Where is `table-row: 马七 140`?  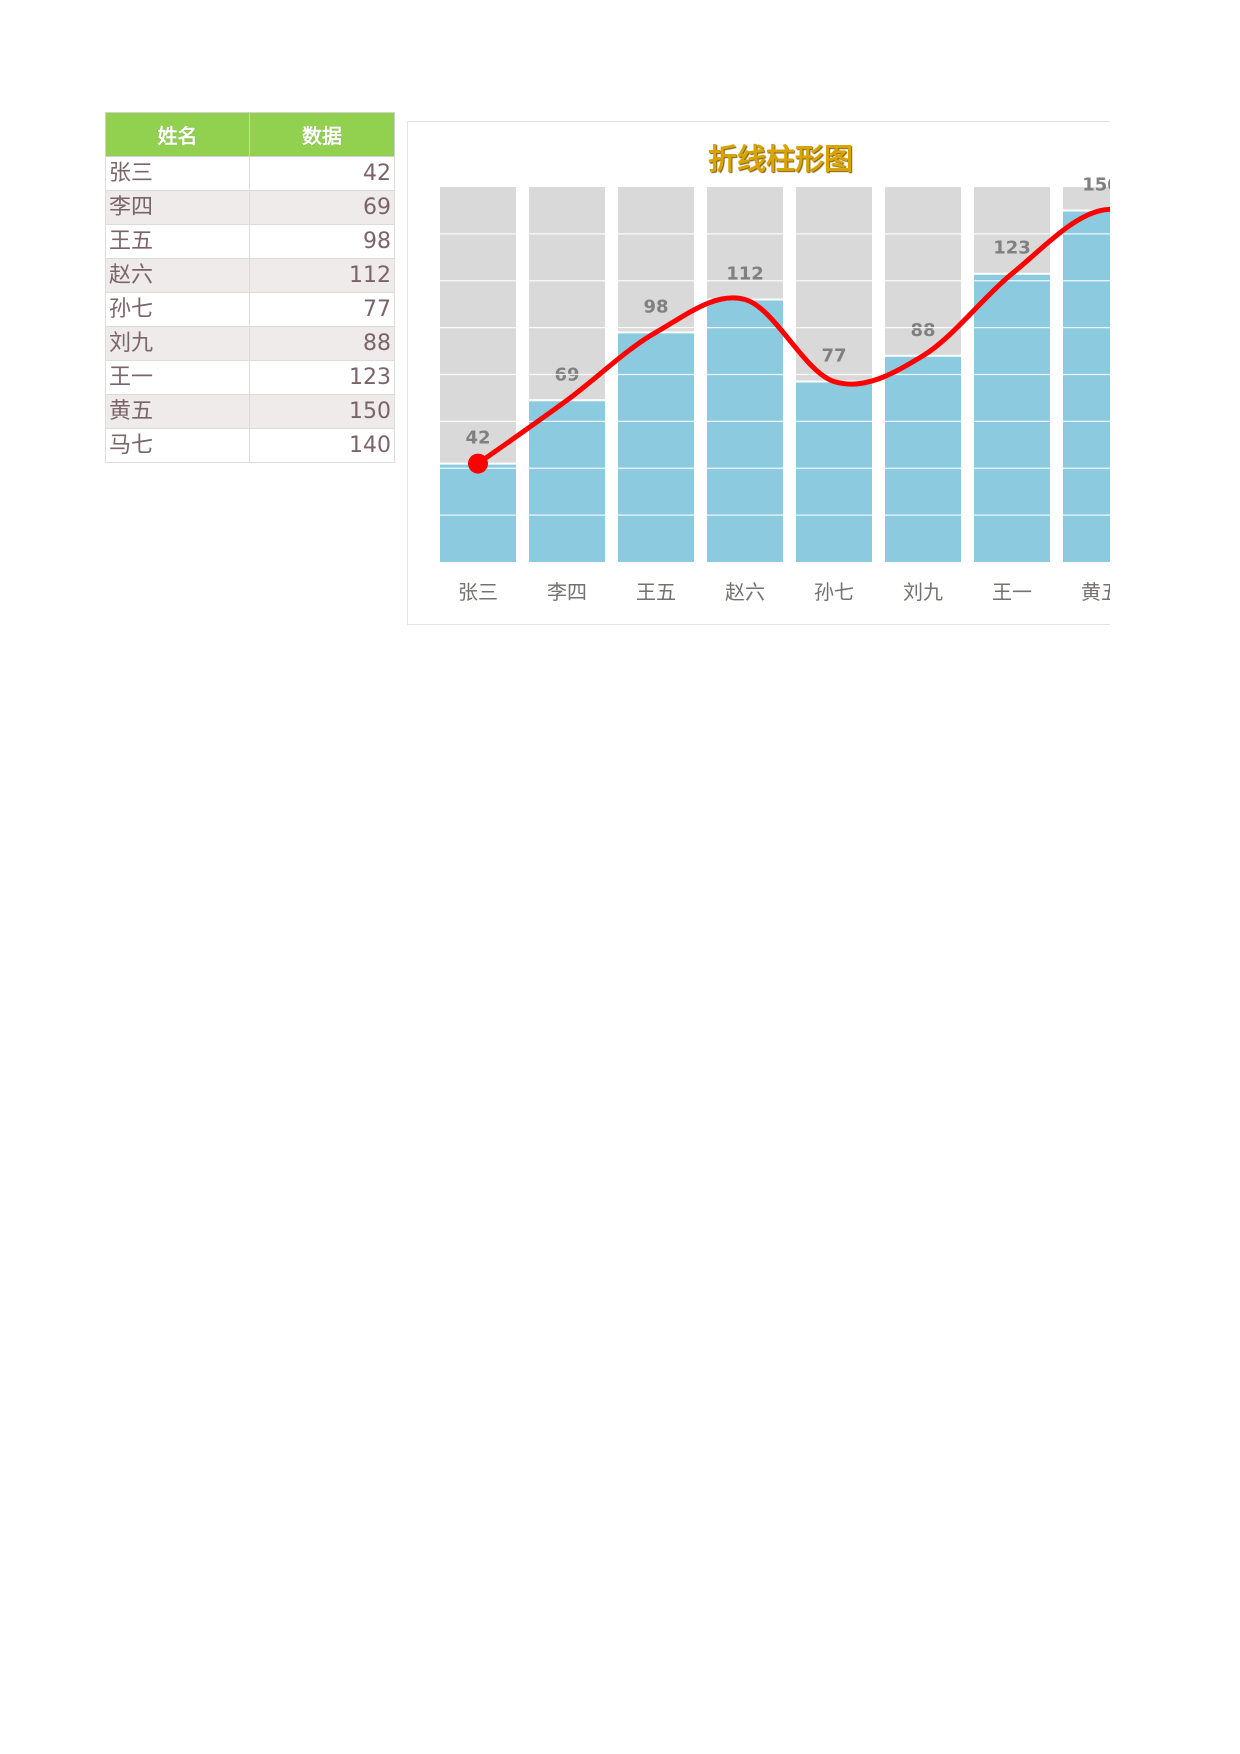
table-row: 马七 140 is located at coordinates (250, 445).